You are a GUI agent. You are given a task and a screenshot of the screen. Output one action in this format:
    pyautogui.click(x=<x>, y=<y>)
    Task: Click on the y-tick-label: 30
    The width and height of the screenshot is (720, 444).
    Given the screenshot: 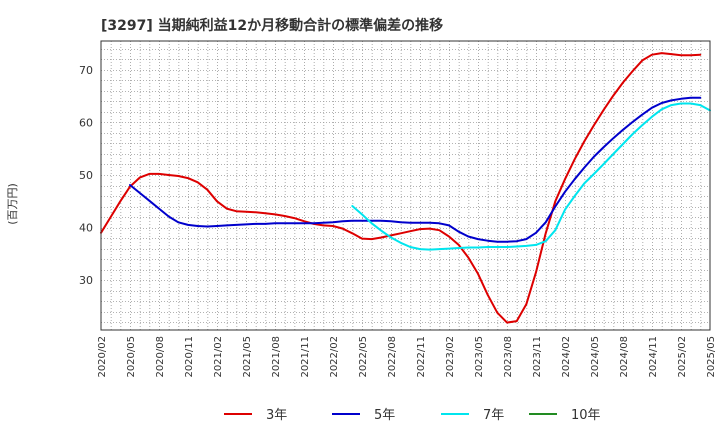 What is the action you would take?
    pyautogui.click(x=86, y=280)
    